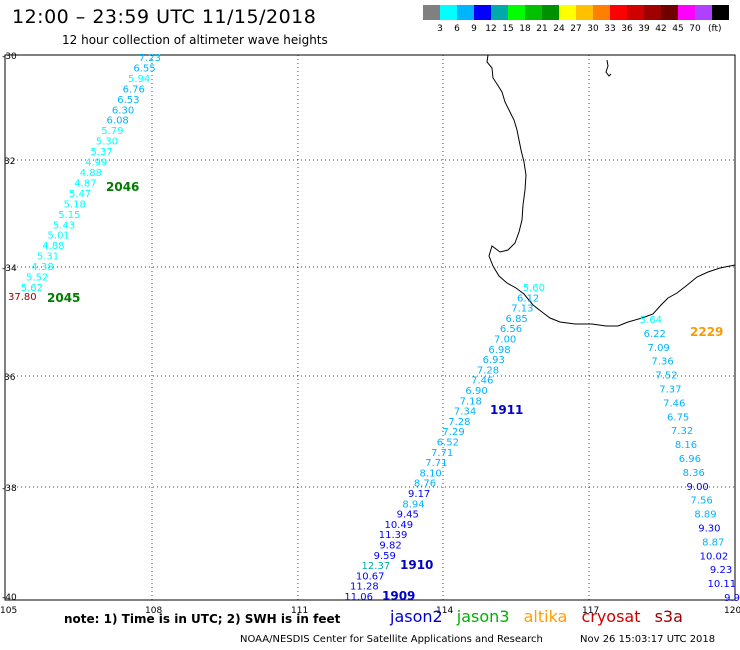 This screenshot has width=740, height=650. Describe the element at coordinates (644, 29) in the screenshot. I see `color-scale-label: 39` at that location.